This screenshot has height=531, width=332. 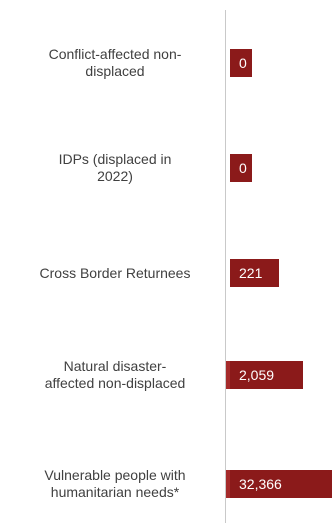 I want to click on category-label-line: humanitarian needs*, so click(x=115, y=492).